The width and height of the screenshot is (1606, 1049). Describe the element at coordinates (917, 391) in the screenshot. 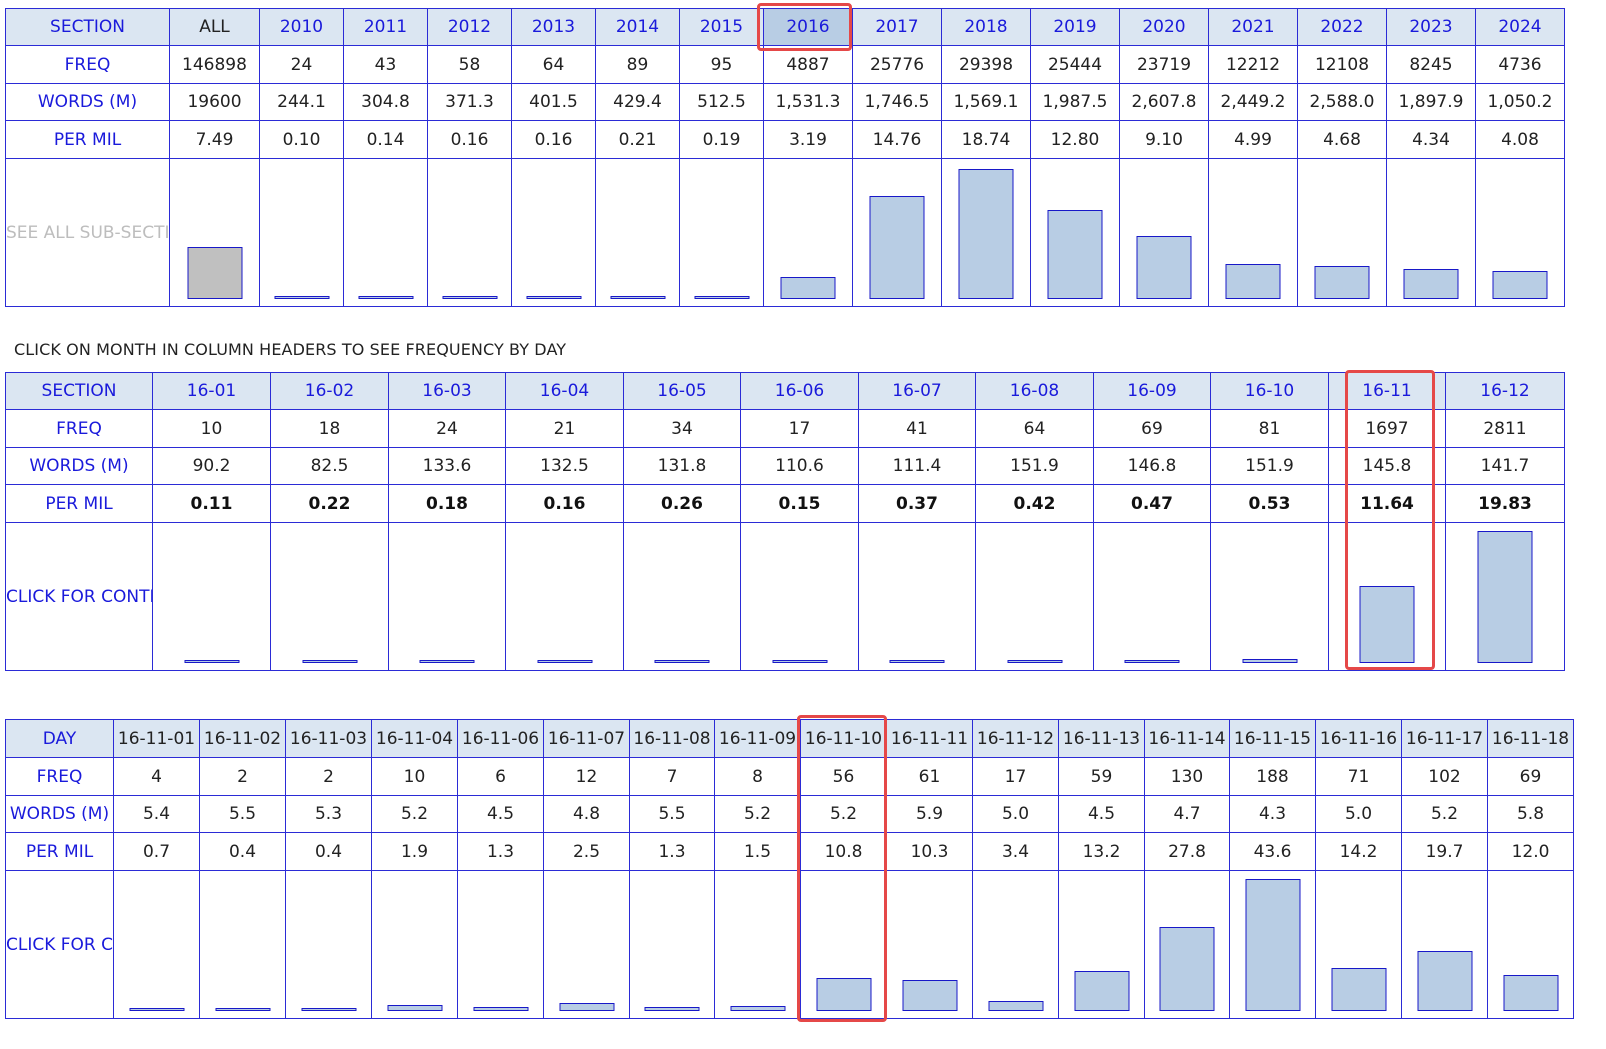

I see `month-header-16-07: 16-07` at that location.